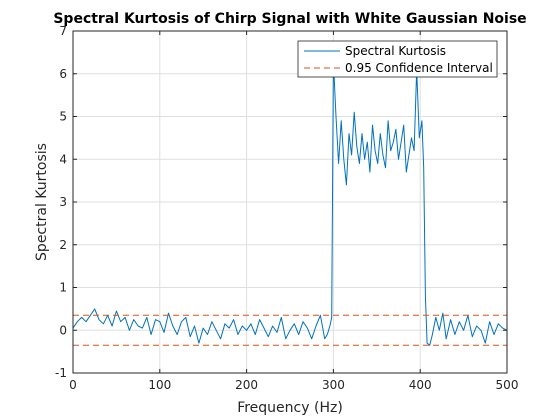 The image size is (560, 420). What do you see at coordinates (159, 385) in the screenshot?
I see `x-tick-label: 100` at bounding box center [159, 385].